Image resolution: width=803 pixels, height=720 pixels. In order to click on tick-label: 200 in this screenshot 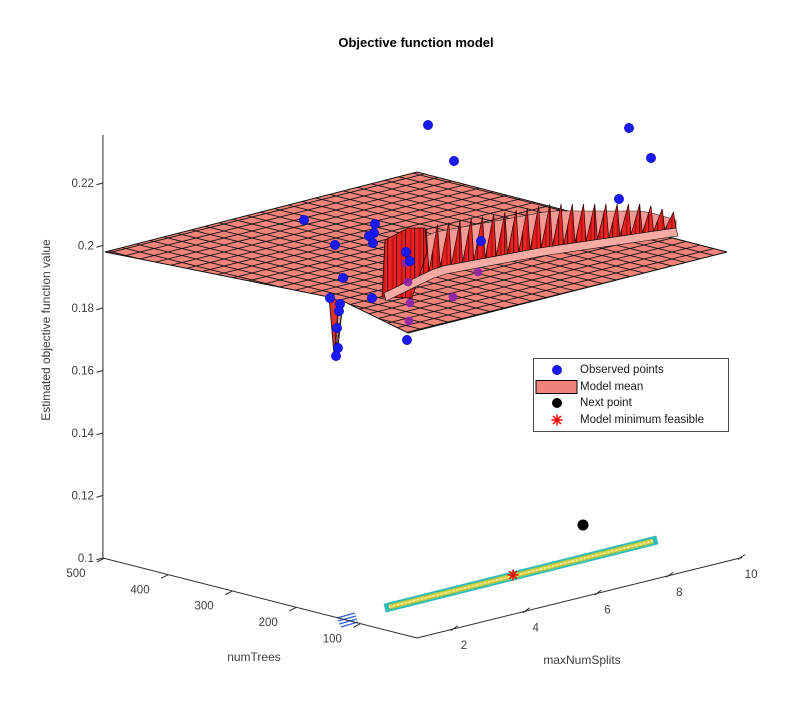, I will do `click(268, 623)`.